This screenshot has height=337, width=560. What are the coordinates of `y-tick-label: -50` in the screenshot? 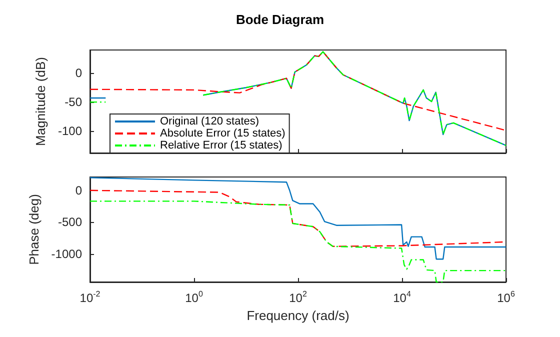 It's located at (73, 102).